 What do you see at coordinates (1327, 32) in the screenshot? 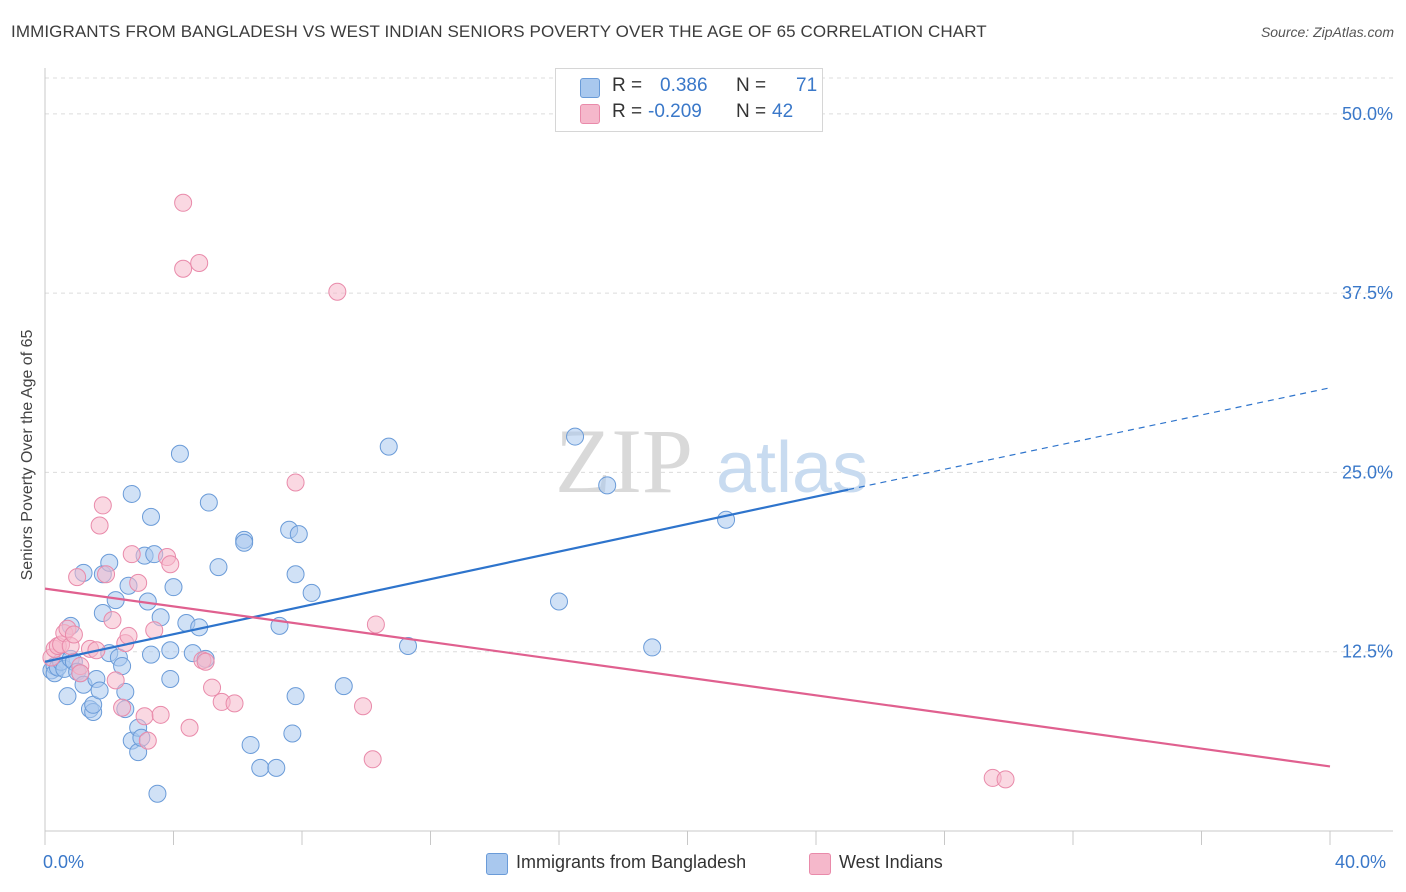
I see `source-label: Source: ZipAtlas.com` at bounding box center [1327, 32].